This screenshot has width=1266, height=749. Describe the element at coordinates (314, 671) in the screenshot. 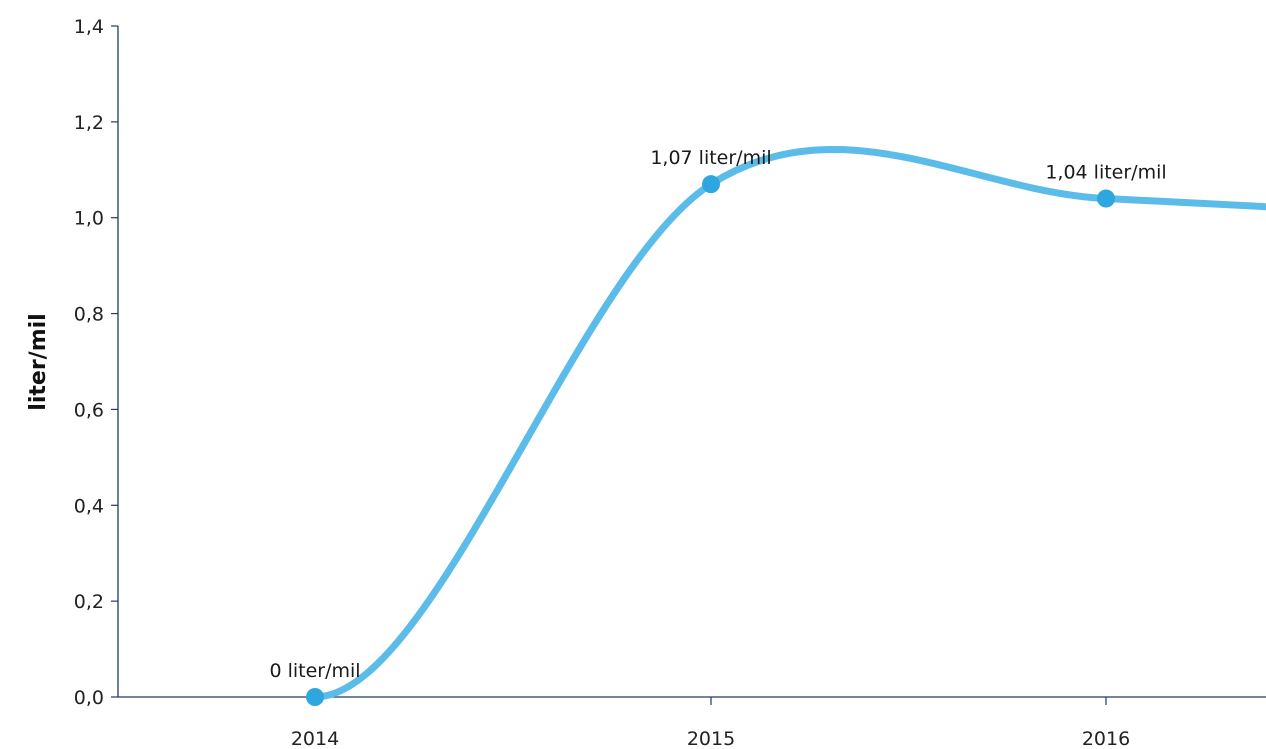

I see `data-label: 0 liter/mil` at that location.